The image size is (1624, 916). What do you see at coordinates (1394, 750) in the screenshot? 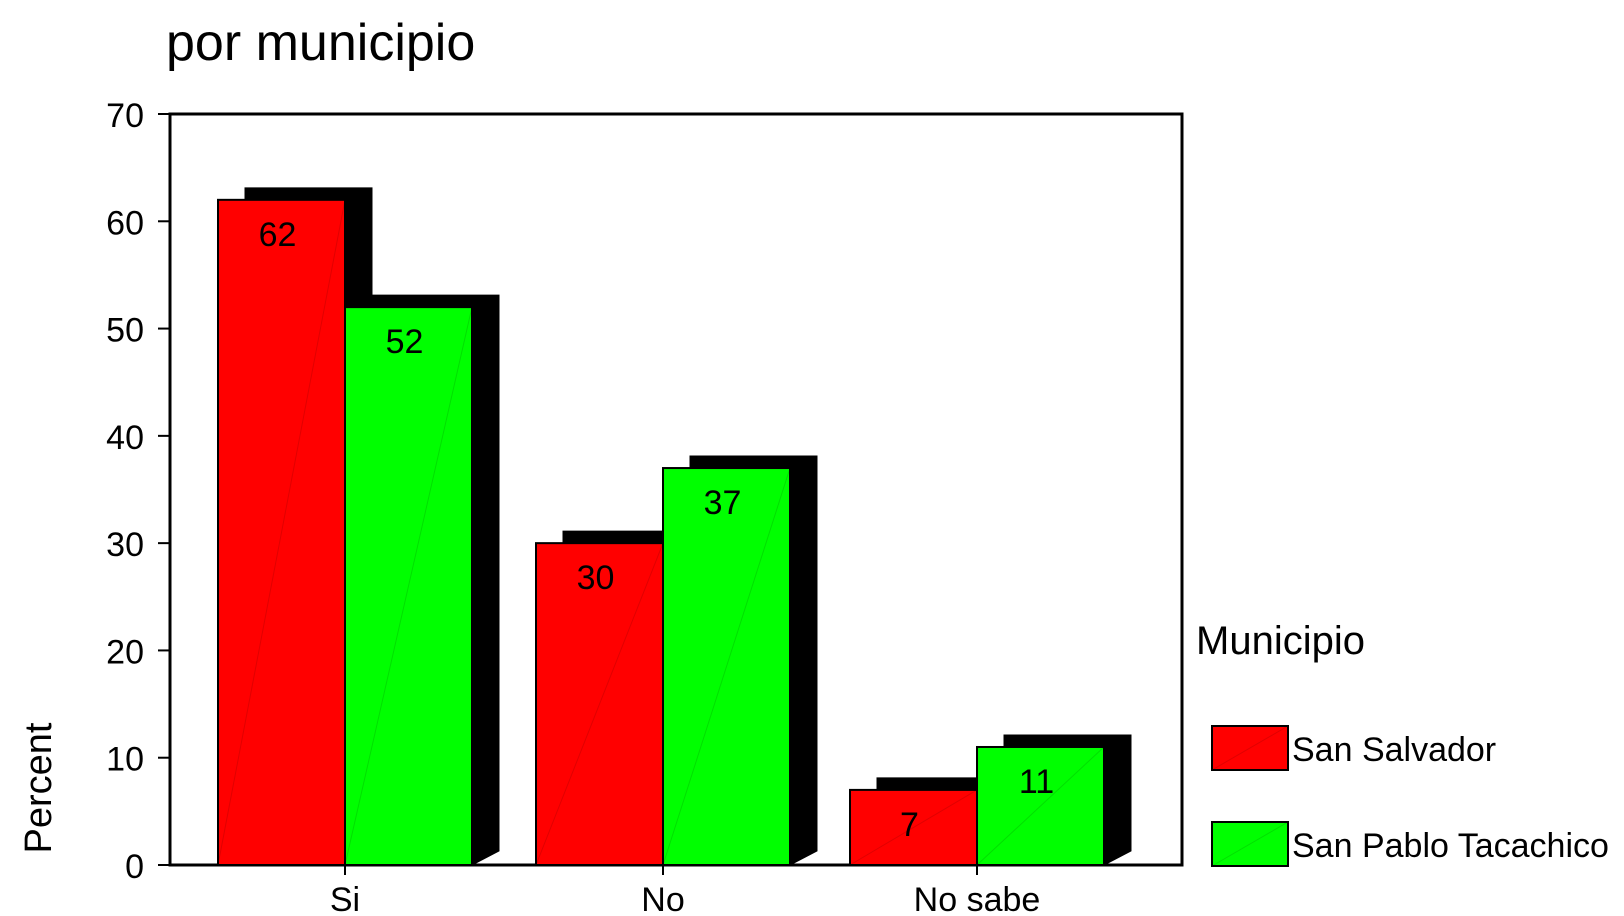
I see `legend-entry-label: San Salvador` at bounding box center [1394, 750].